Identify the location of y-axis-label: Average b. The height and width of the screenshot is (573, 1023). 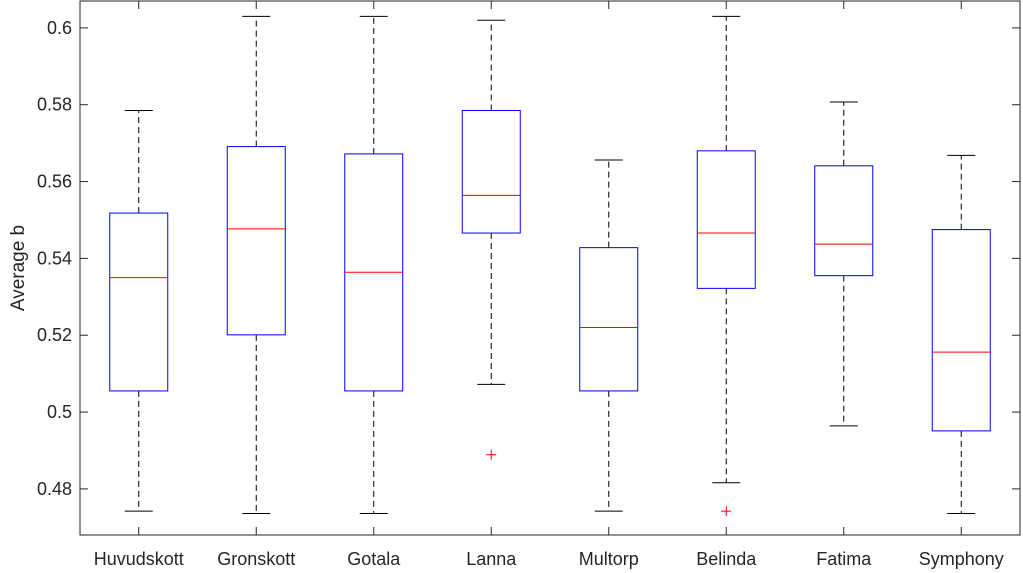
(18, 268).